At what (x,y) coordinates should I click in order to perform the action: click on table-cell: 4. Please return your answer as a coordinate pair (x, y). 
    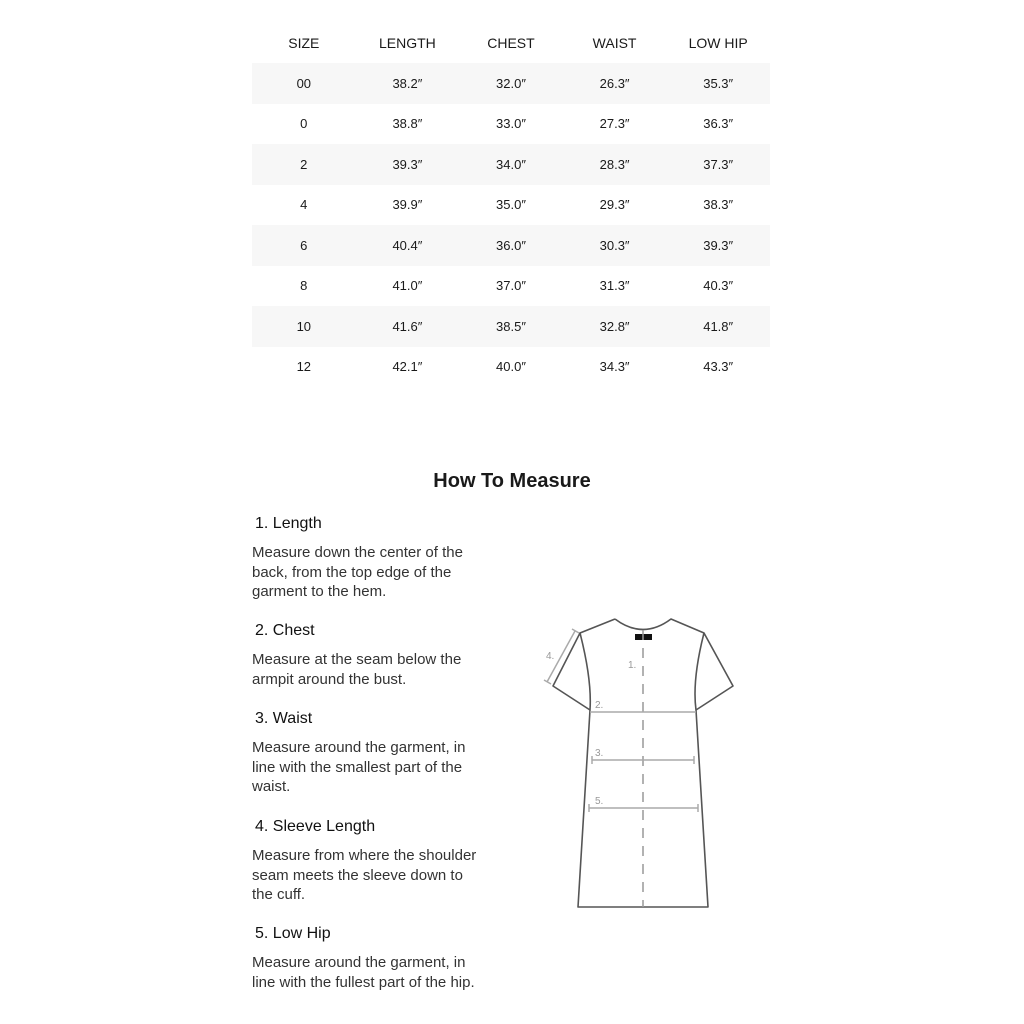
    Looking at the image, I should click on (304, 205).